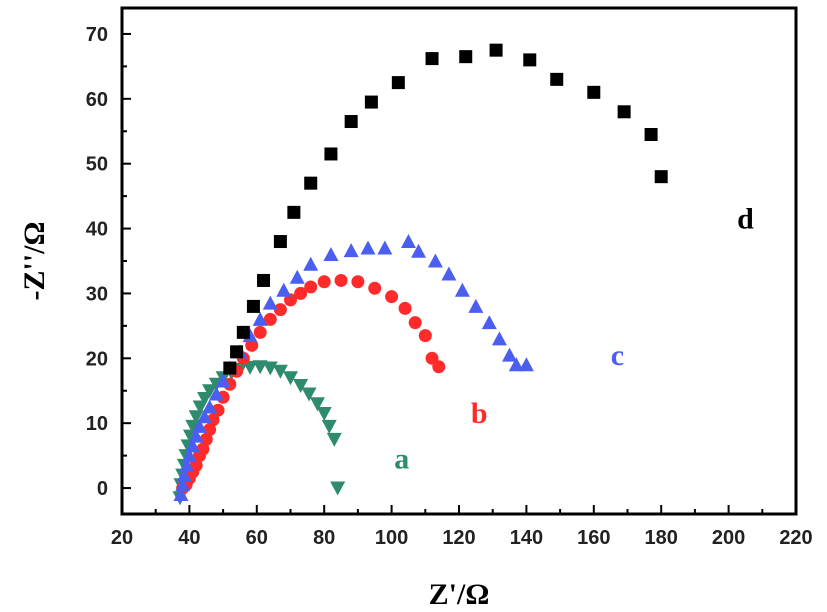  I want to click on y-tick-label: 0, so click(102, 489).